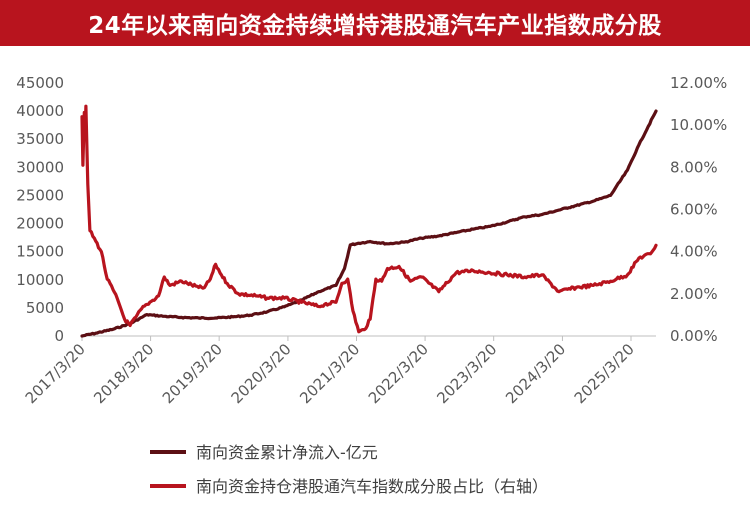  What do you see at coordinates (466, 373) in the screenshot?
I see `x-tick-label: 2023/3/20` at bounding box center [466, 373].